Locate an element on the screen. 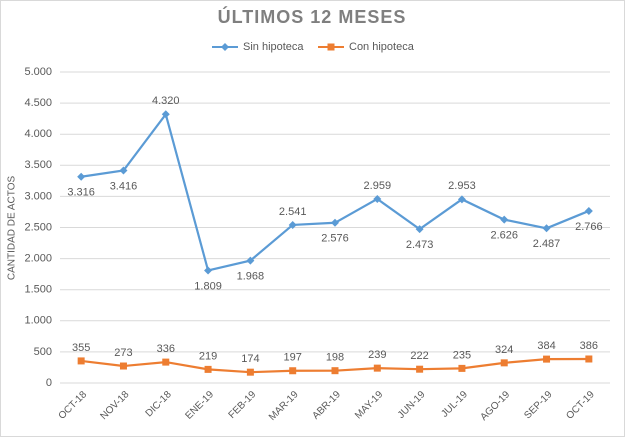 This screenshot has width=625, height=437. data-label: 2.576 is located at coordinates (335, 239).